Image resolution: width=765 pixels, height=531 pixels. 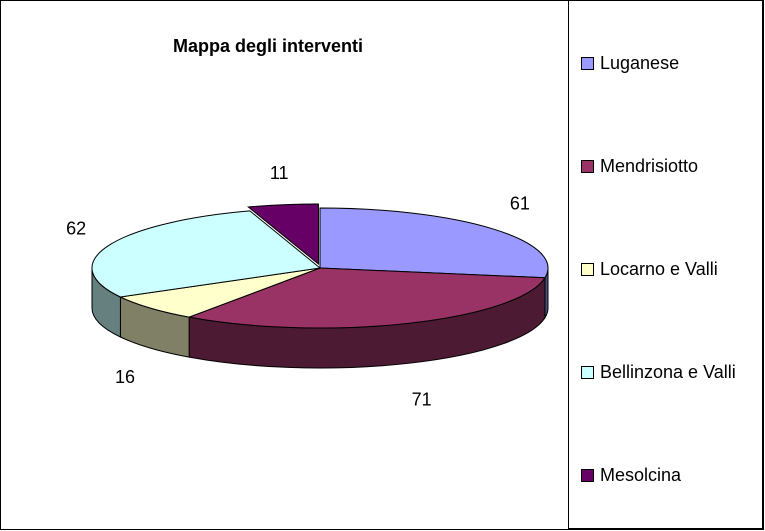 What do you see at coordinates (422, 400) in the screenshot?
I see `data-label: 71` at bounding box center [422, 400].